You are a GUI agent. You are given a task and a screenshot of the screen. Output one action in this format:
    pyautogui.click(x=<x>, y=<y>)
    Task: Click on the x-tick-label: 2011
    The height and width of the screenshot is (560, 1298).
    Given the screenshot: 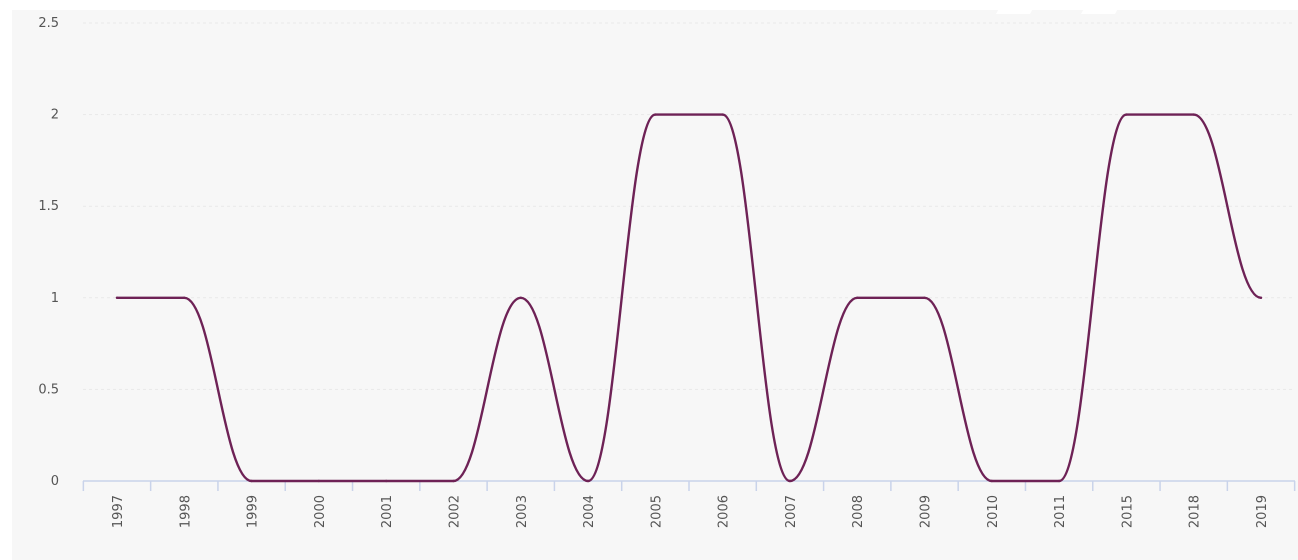 What is the action you would take?
    pyautogui.click(x=1060, y=511)
    